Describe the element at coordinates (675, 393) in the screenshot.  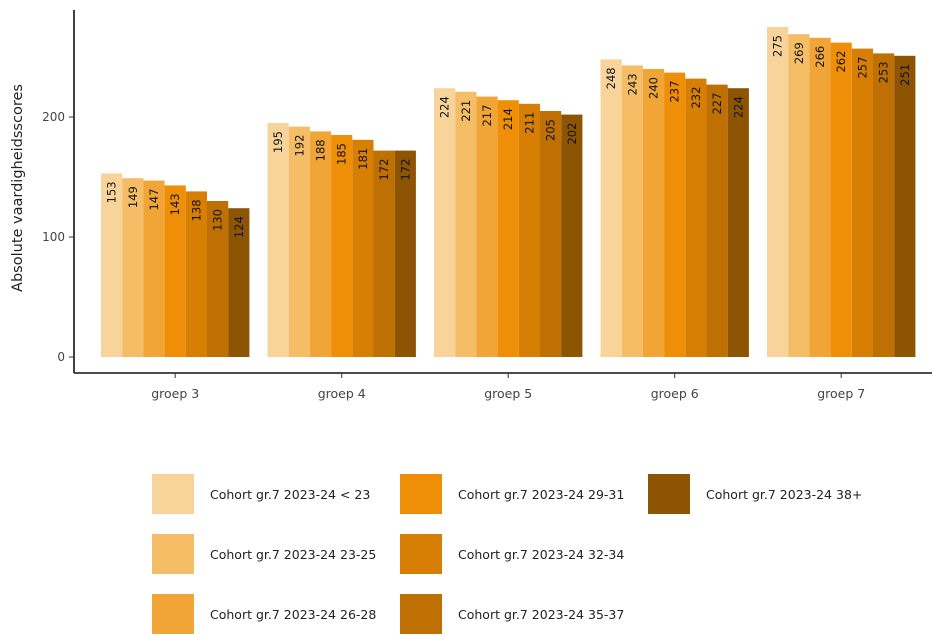
I see `x-tick-label: groep 6` at that location.